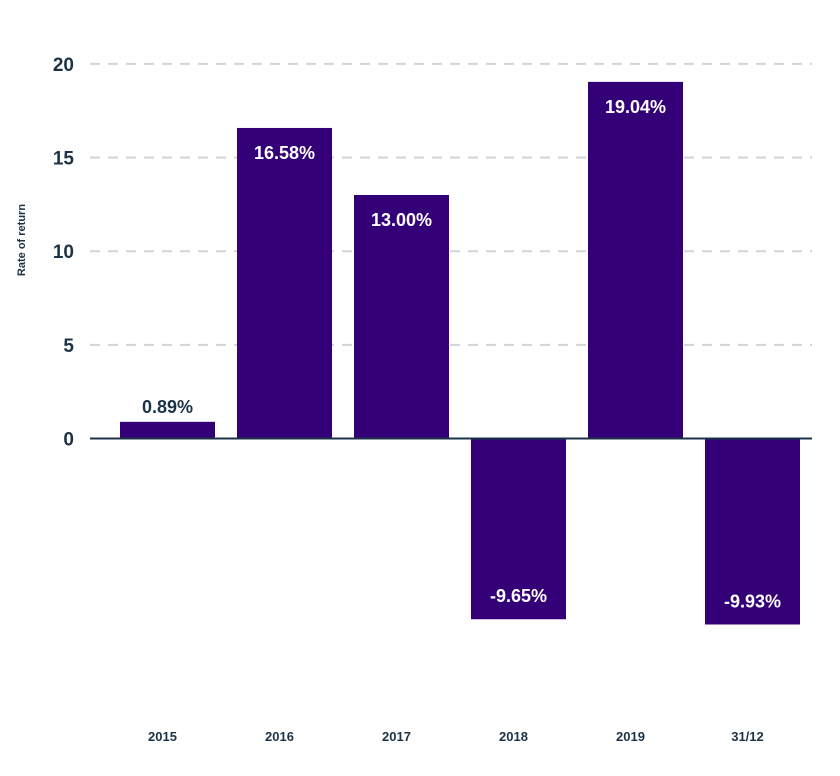 The width and height of the screenshot is (840, 776). What do you see at coordinates (22, 240) in the screenshot?
I see `y-axis-label: Rate of return` at bounding box center [22, 240].